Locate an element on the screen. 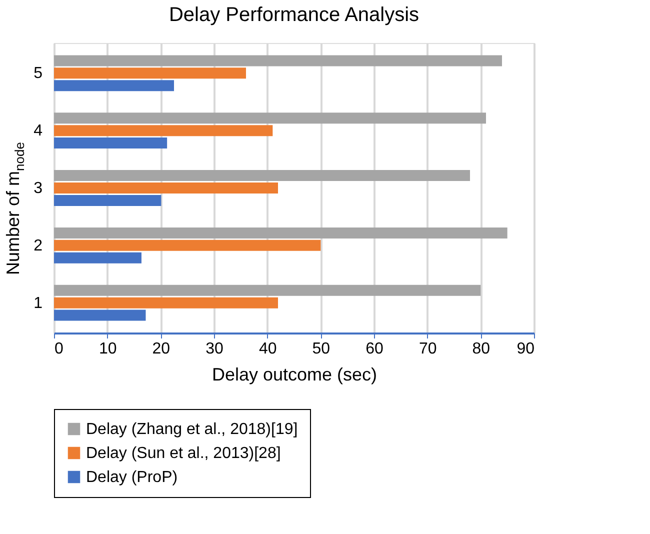  chart-title: Delay Performance Analysis is located at coordinates (294, 15).